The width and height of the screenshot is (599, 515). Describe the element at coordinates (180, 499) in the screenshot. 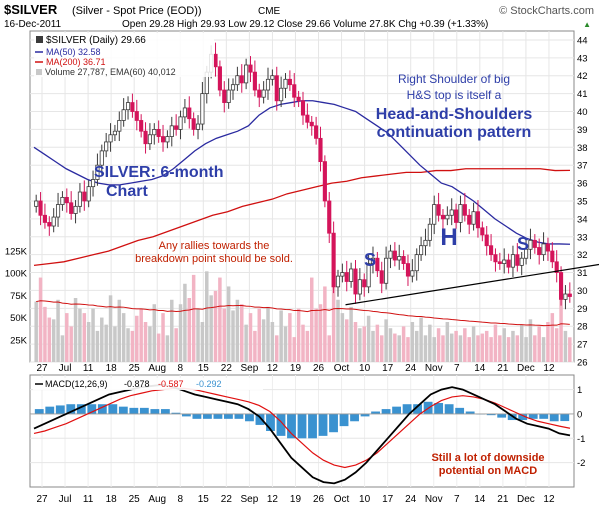

I see `macd-date-tick-label: 8` at that location.